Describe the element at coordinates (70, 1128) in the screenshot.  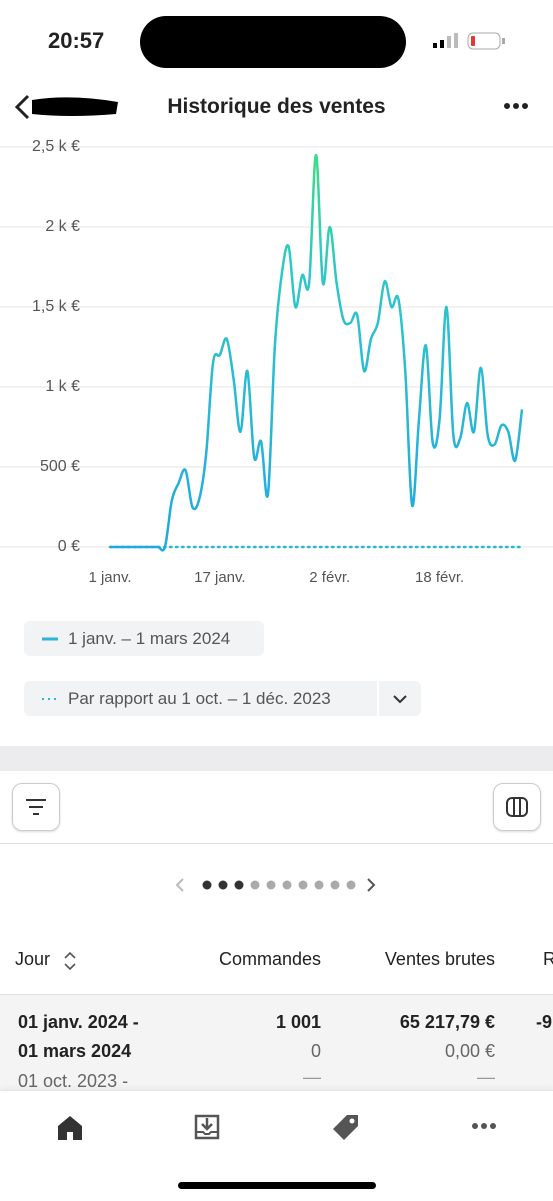
I see `nav-home` at that location.